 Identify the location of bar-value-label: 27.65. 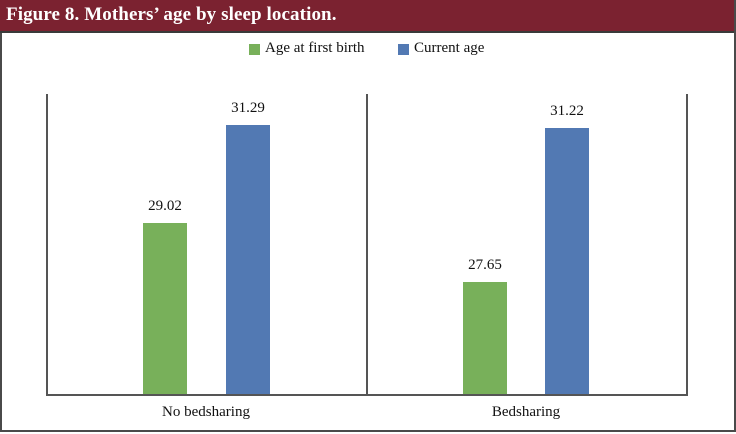
(485, 265).